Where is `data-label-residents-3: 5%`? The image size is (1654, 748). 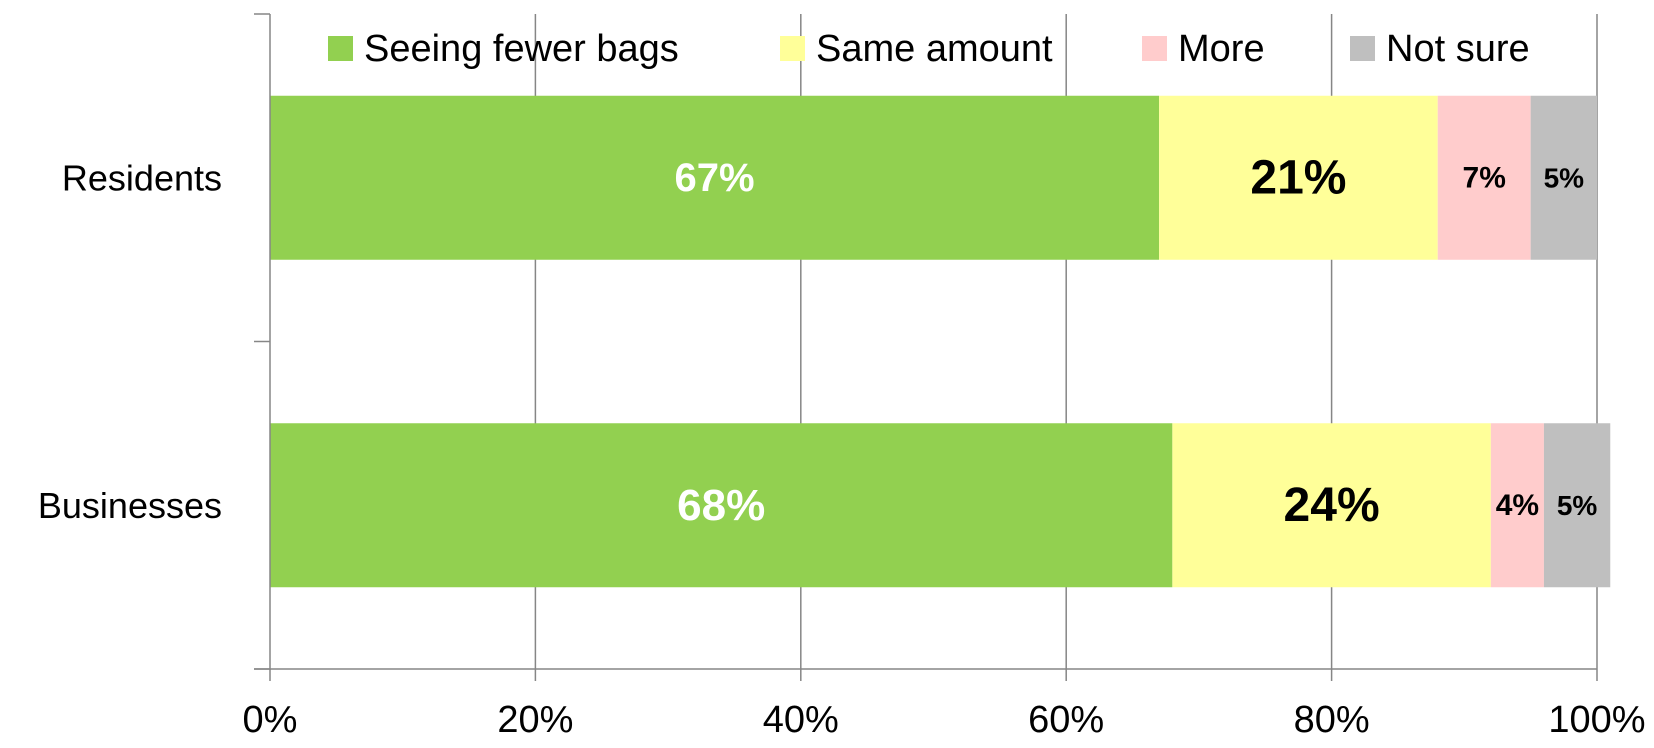 data-label-residents-3: 5% is located at coordinates (1564, 177).